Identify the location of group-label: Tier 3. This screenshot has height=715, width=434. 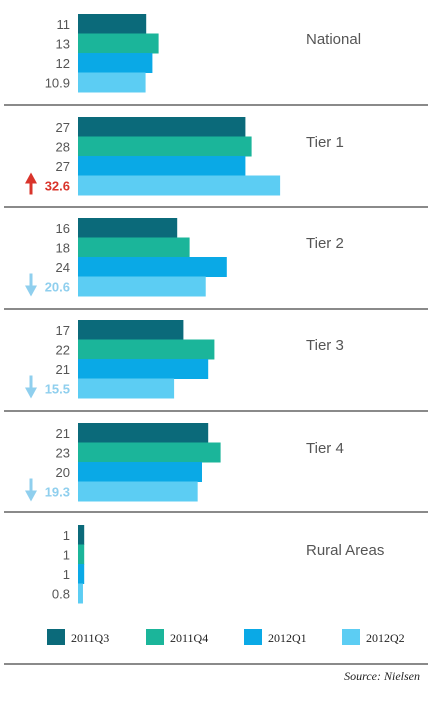
(325, 345).